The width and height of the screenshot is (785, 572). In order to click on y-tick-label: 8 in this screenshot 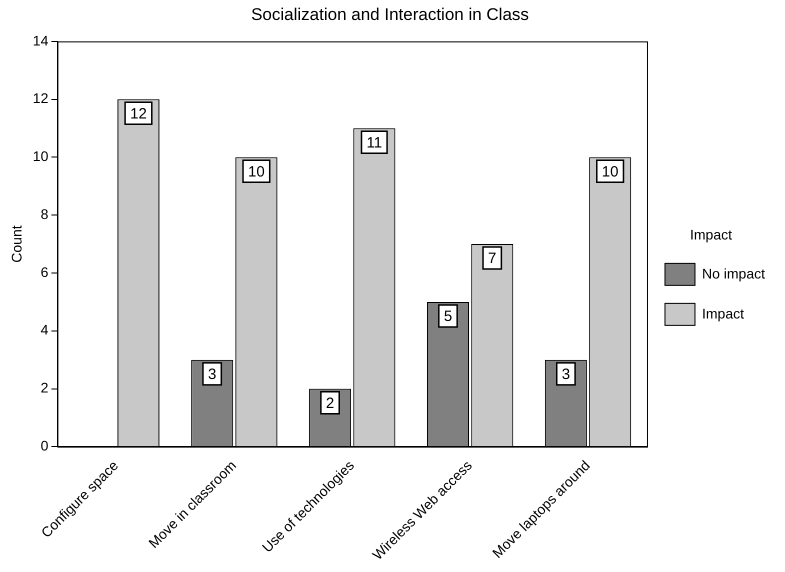, I will do `click(44, 214)`.